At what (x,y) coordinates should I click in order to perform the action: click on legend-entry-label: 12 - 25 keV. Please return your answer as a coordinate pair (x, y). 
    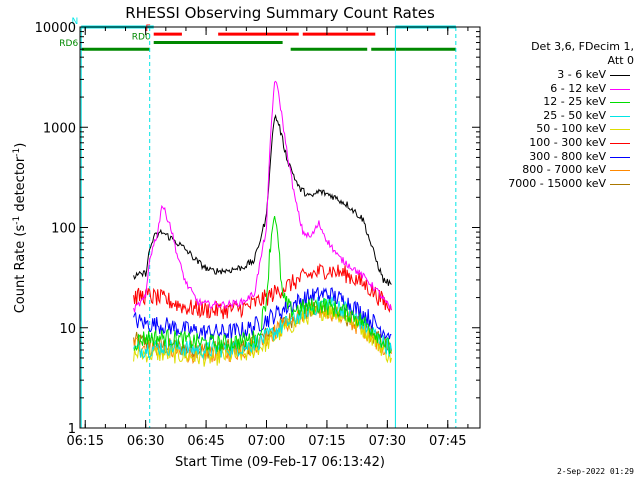
    Looking at the image, I should click on (574, 102).